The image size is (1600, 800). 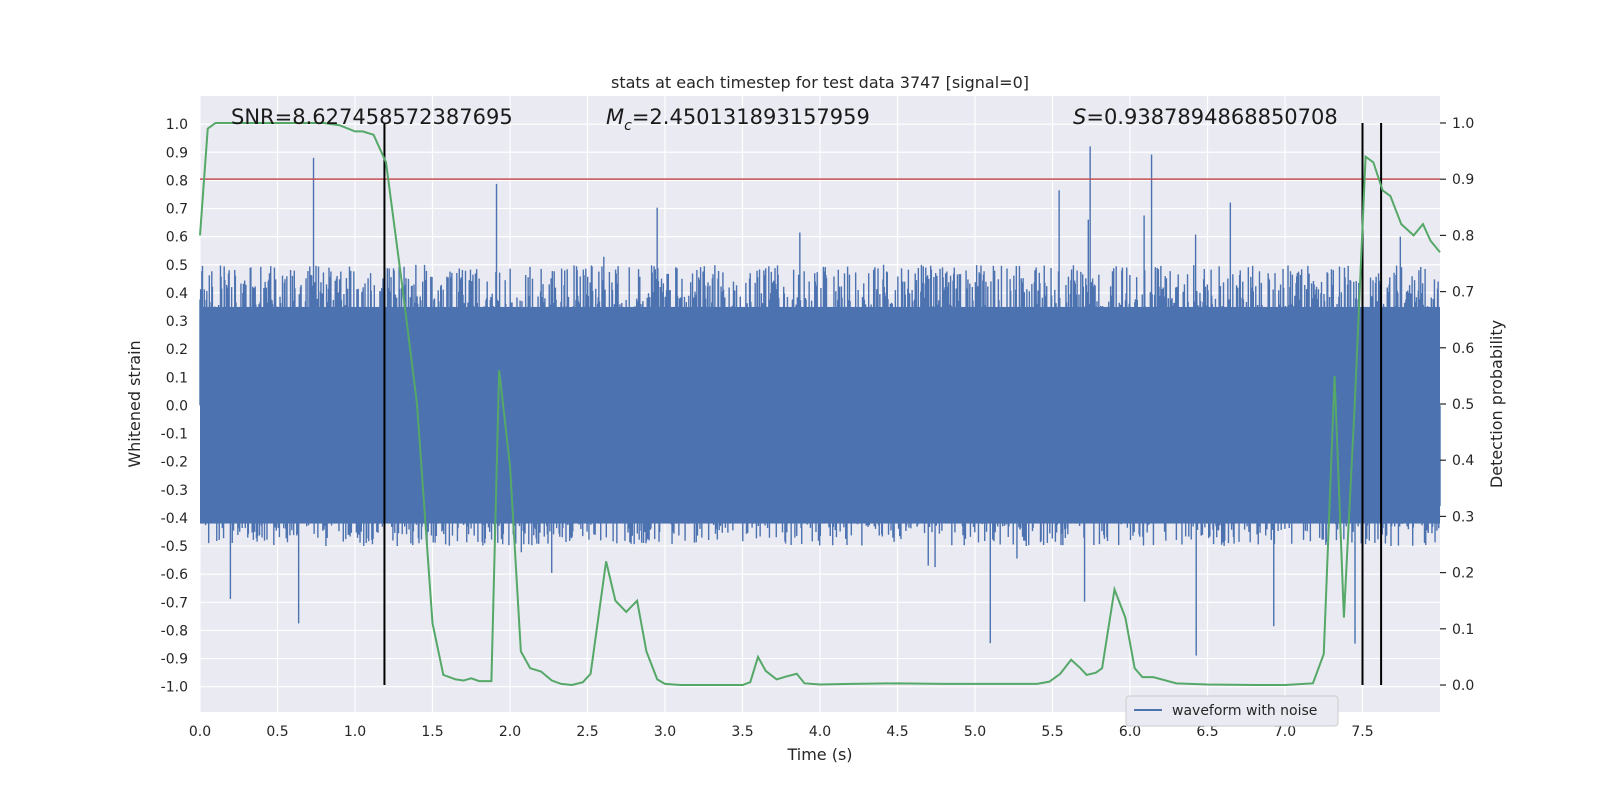 What do you see at coordinates (277, 732) in the screenshot?
I see `x-tick-label: 0.5` at bounding box center [277, 732].